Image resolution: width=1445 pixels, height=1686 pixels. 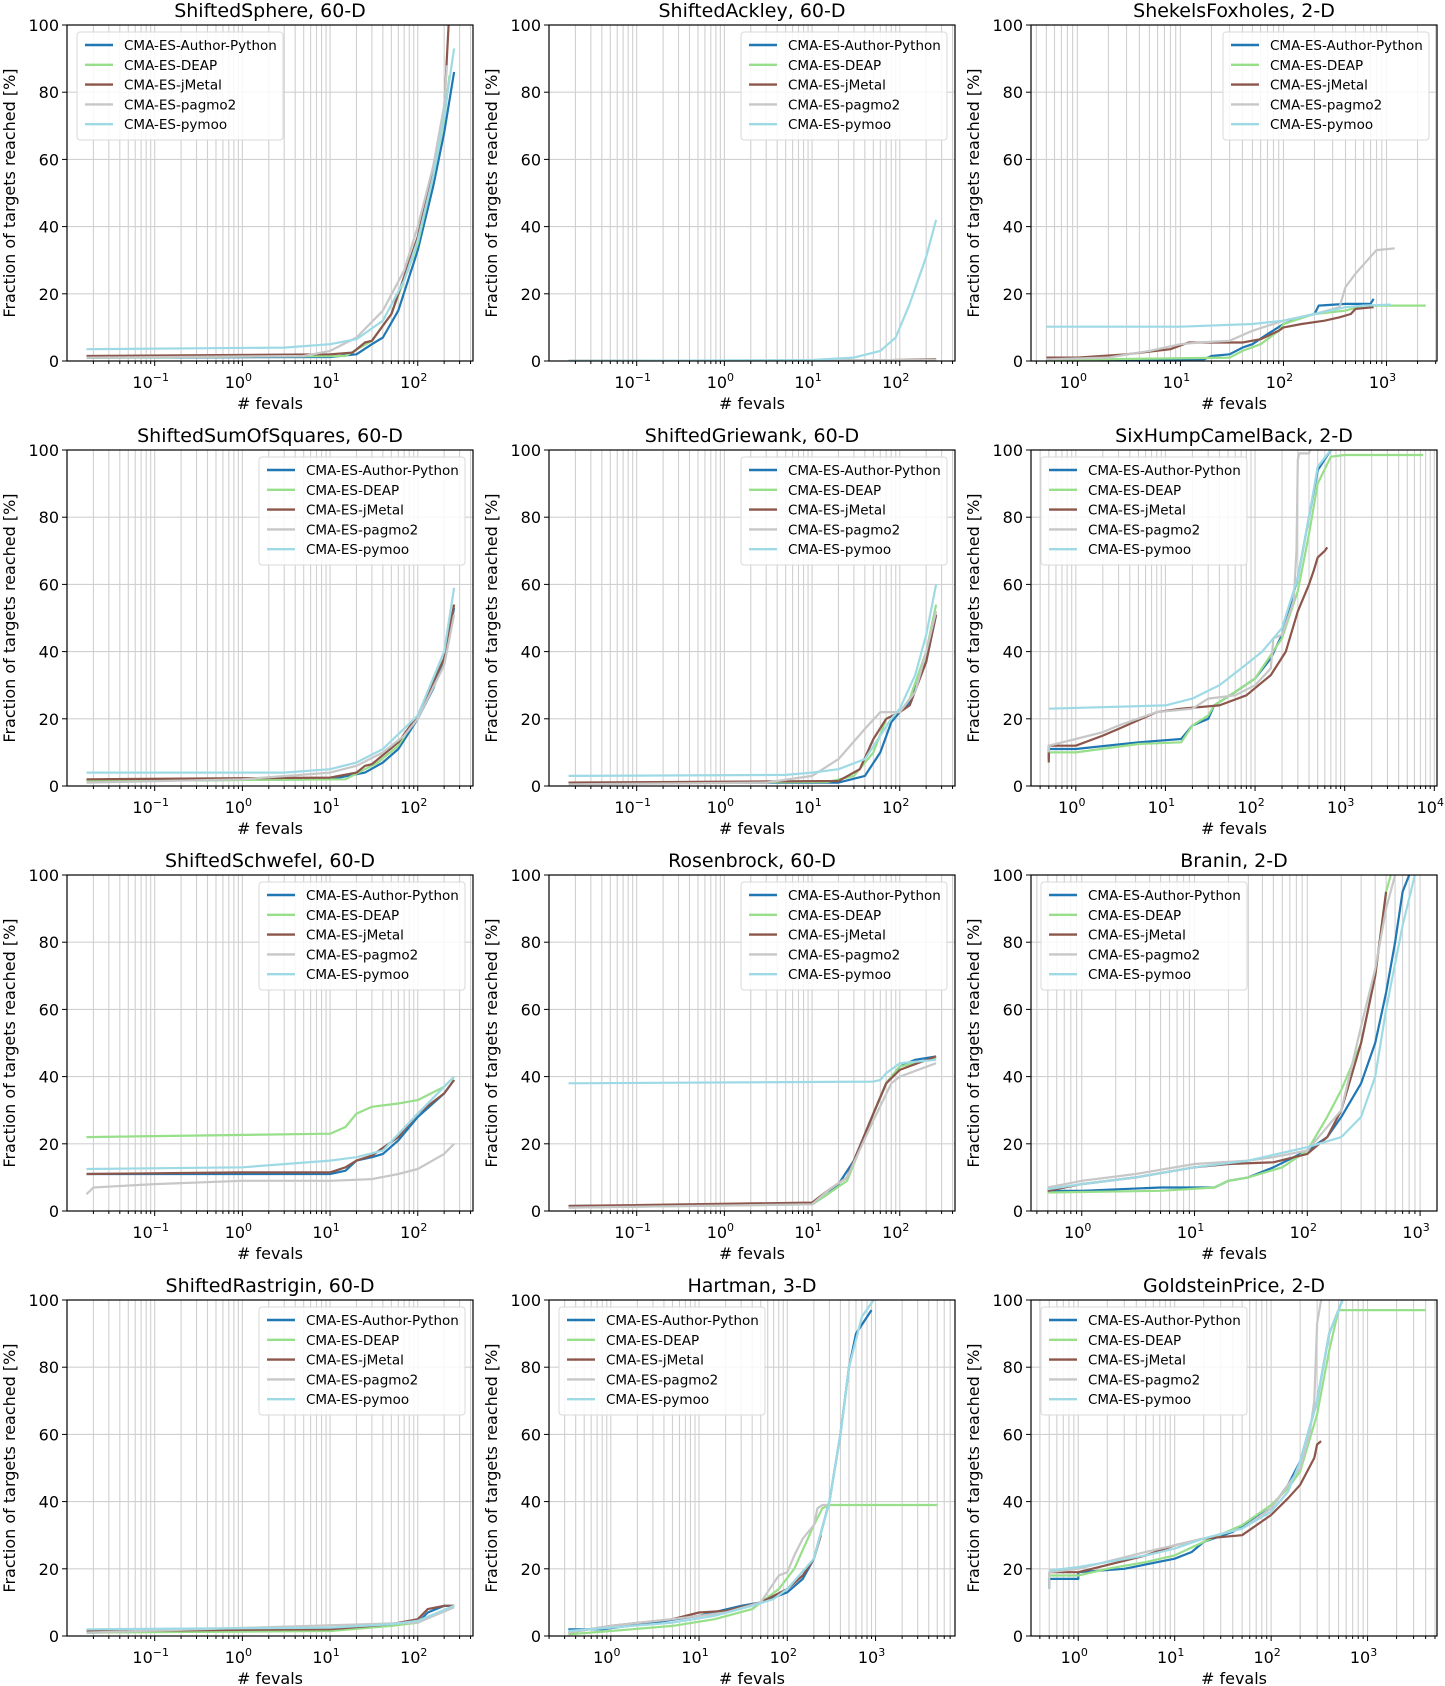 What do you see at coordinates (161, 377) in the screenshot?
I see `x-tick-exponent: −1` at bounding box center [161, 377].